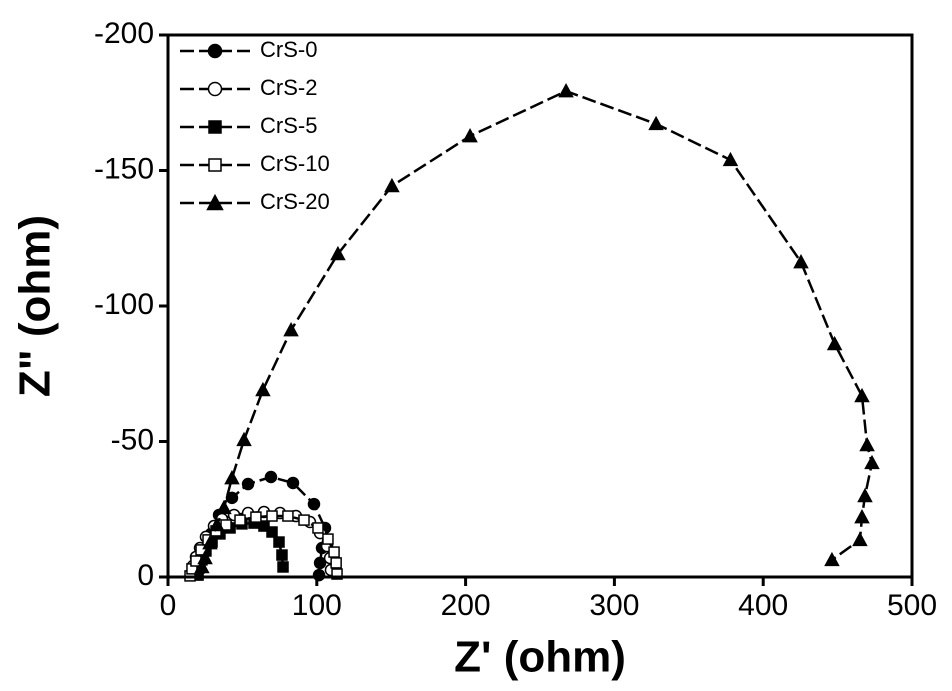 This screenshot has width=952, height=691. What do you see at coordinates (288, 49) in the screenshot?
I see `legend-label: CrS-0` at bounding box center [288, 49].